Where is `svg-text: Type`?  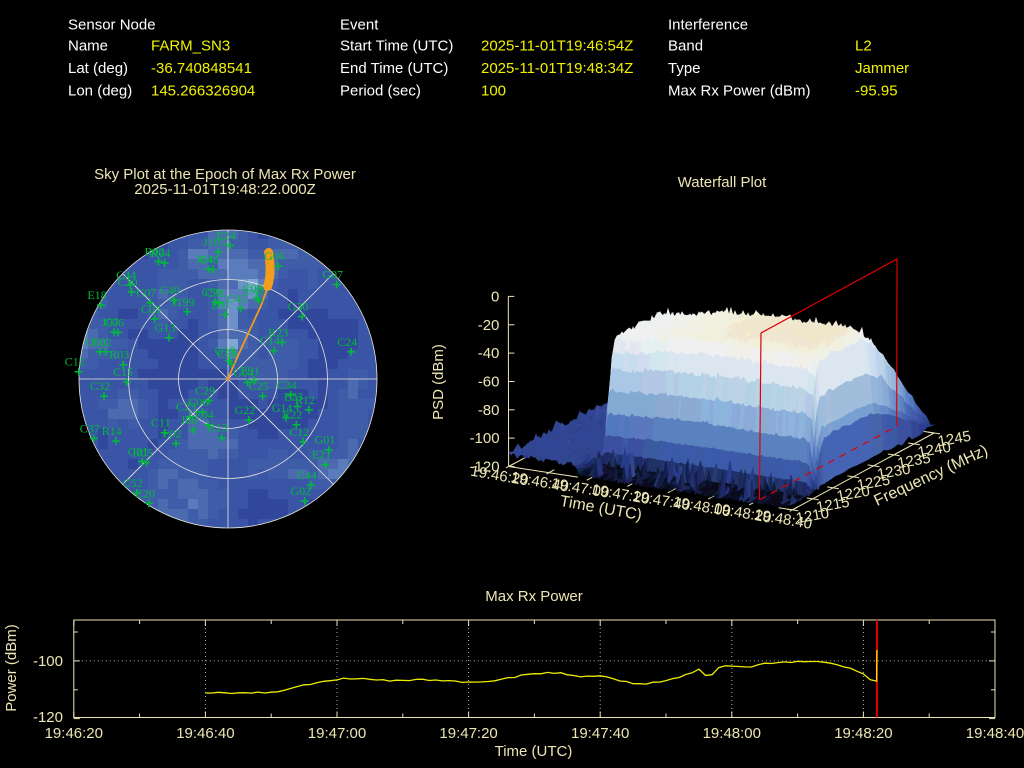
svg-text: Type is located at coordinates (684, 68).